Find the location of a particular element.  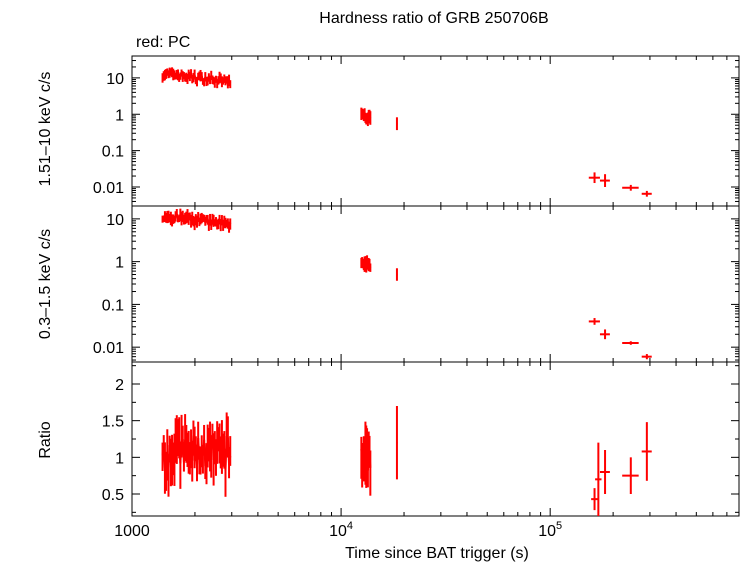

chart-title: Hardness ratio of GRB 250706B is located at coordinates (433, 18).